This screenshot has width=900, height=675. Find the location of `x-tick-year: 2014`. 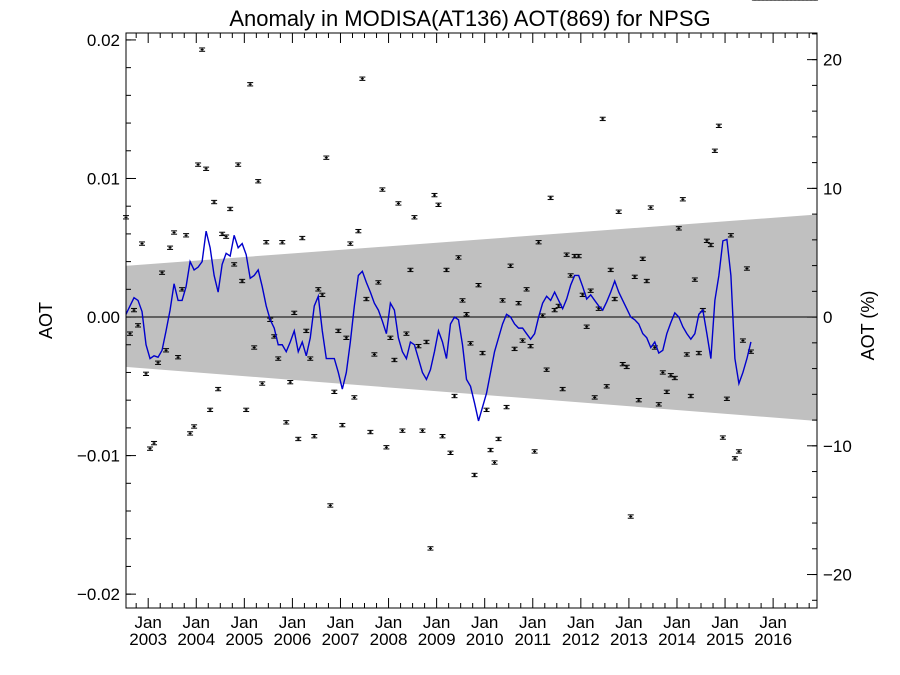

x-tick-year: 2014 is located at coordinates (677, 639).